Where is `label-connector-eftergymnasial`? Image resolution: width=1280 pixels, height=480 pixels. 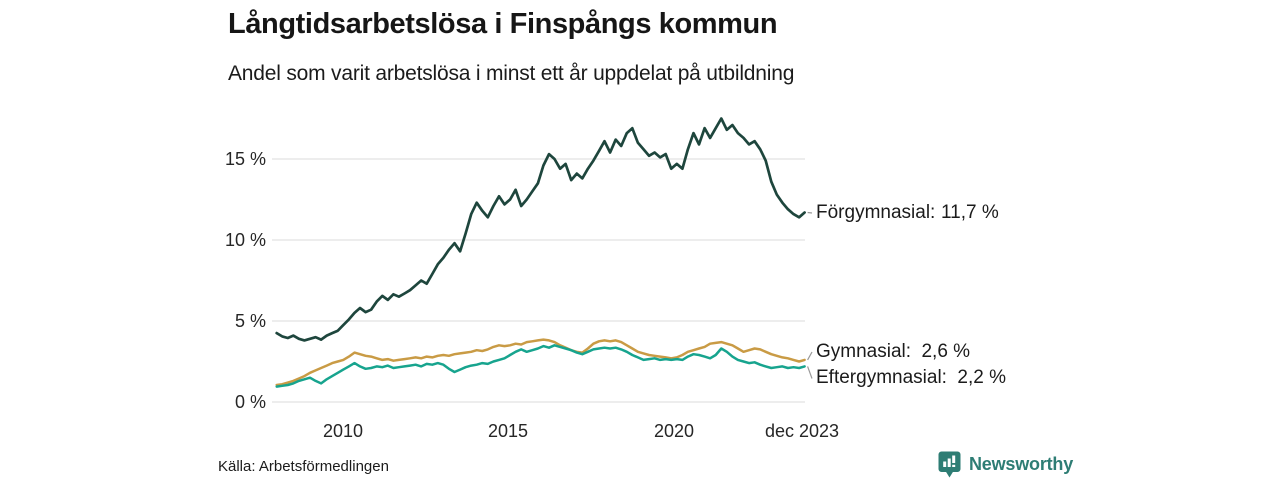
label-connector-eftergymnasial is located at coordinates (810, 372).